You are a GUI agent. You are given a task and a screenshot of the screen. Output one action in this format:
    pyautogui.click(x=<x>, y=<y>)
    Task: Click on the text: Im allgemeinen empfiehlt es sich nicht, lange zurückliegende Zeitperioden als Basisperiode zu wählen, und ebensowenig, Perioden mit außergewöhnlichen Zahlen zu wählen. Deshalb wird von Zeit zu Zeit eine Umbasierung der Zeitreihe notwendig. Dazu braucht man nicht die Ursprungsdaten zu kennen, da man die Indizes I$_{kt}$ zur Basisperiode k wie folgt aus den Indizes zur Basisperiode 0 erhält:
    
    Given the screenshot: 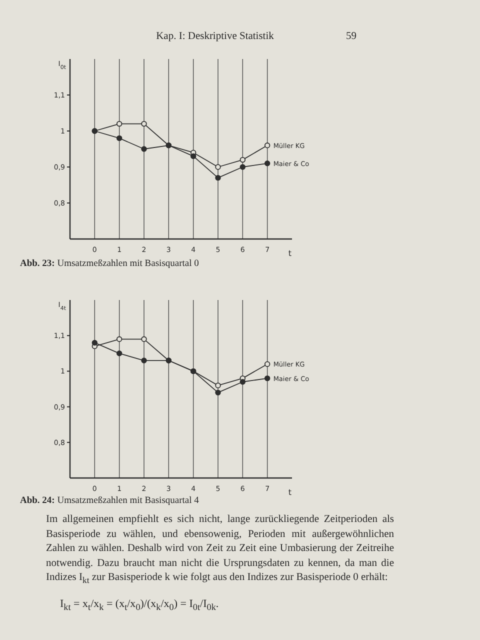 What is the action you would take?
    pyautogui.click(x=220, y=550)
    